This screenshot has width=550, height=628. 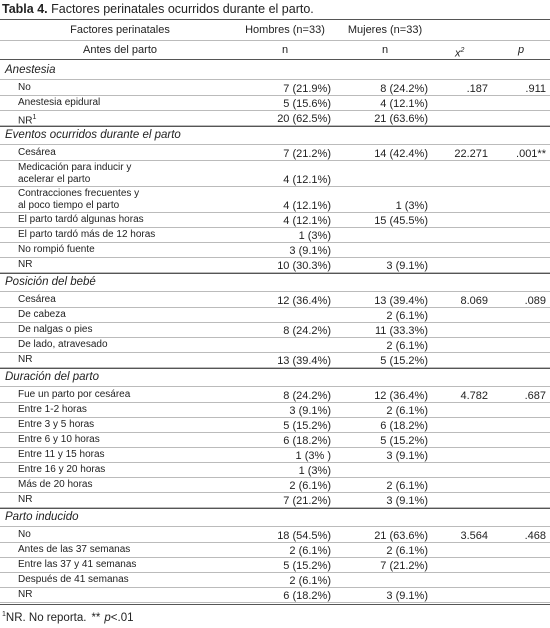 I want to click on label-line: Después de 41 semanas, so click(x=73, y=579).